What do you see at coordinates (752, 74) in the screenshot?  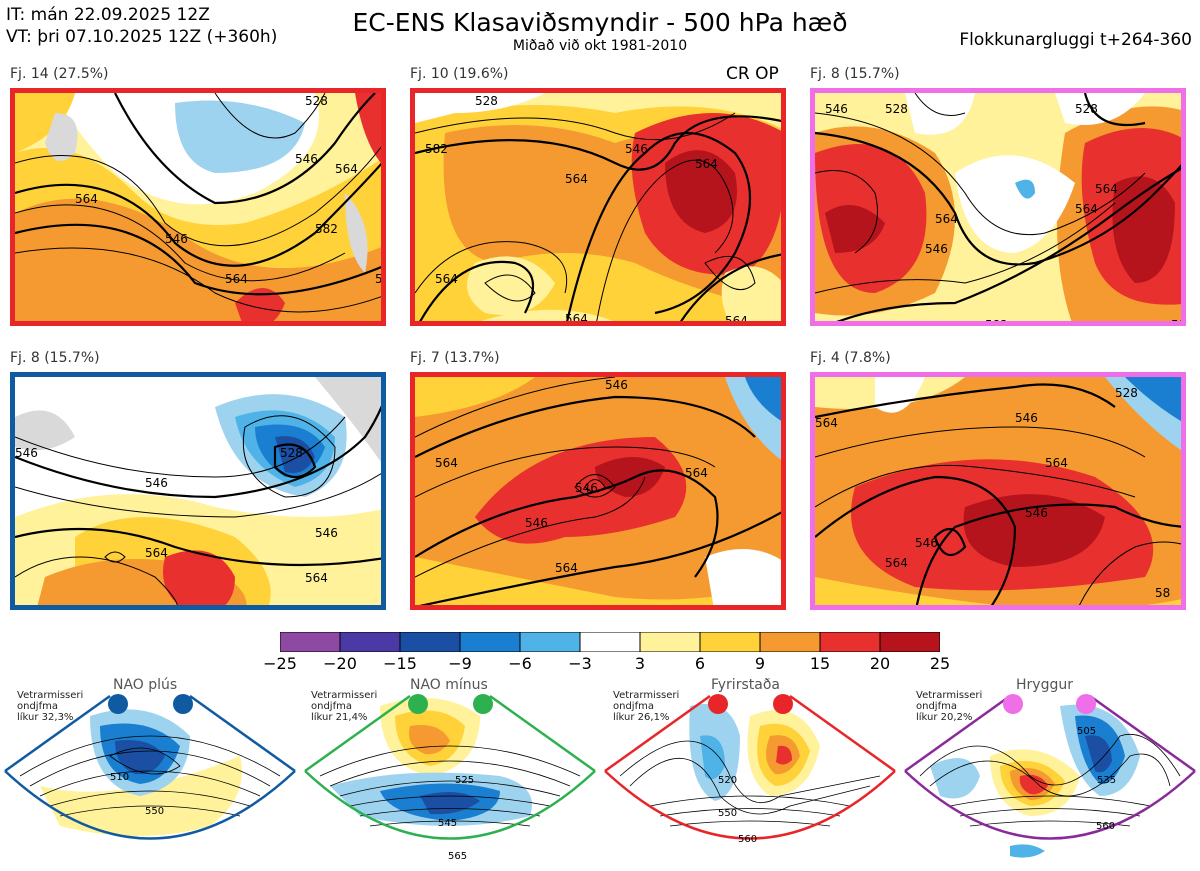 I see `cr-op-label: CR OP` at bounding box center [752, 74].